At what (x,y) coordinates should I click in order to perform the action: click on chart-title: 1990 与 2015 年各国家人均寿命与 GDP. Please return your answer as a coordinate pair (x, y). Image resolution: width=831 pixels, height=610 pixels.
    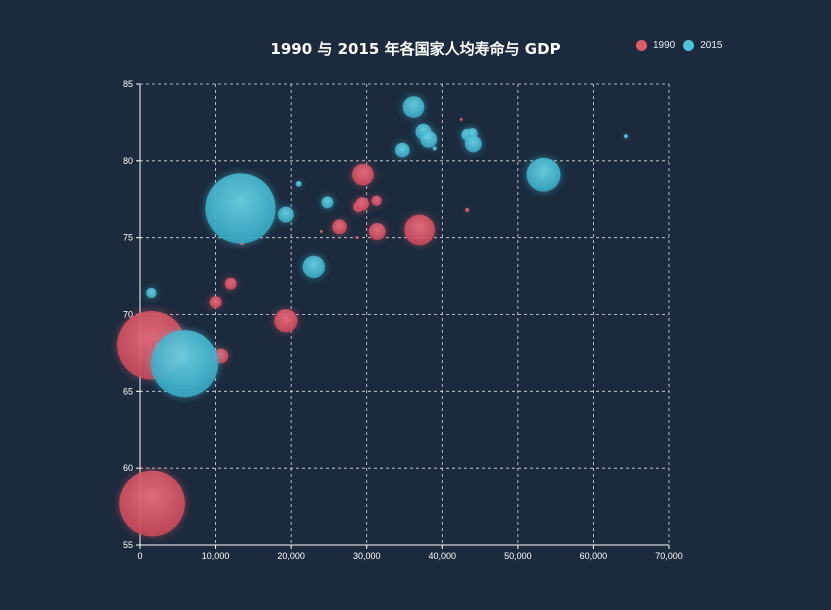
    Looking at the image, I should click on (415, 49).